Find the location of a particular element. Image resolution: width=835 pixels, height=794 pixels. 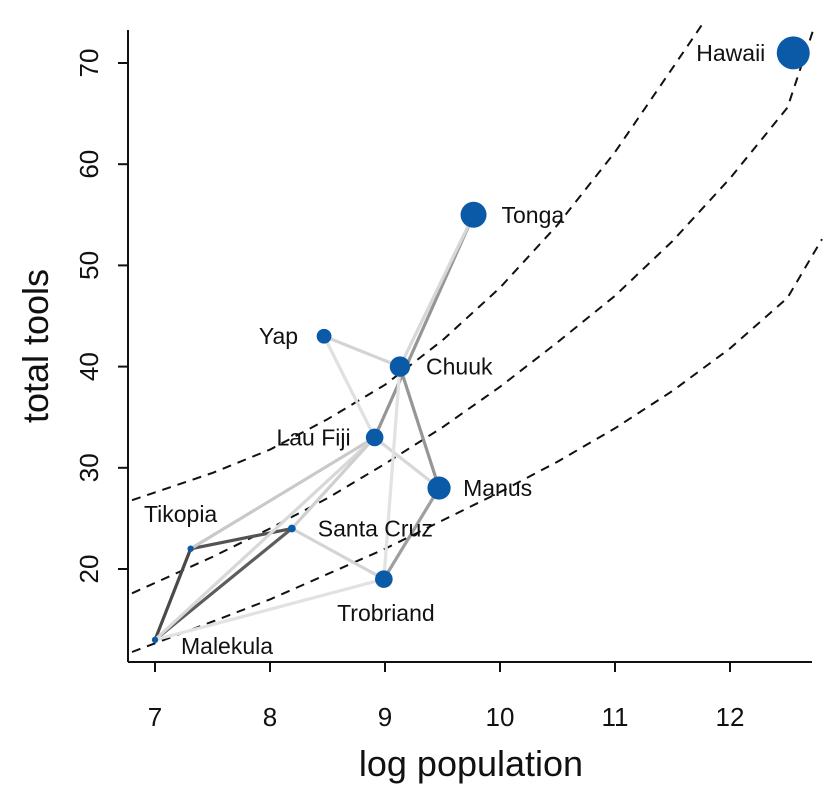

link-manus-trobriand is located at coordinates (411, 533).